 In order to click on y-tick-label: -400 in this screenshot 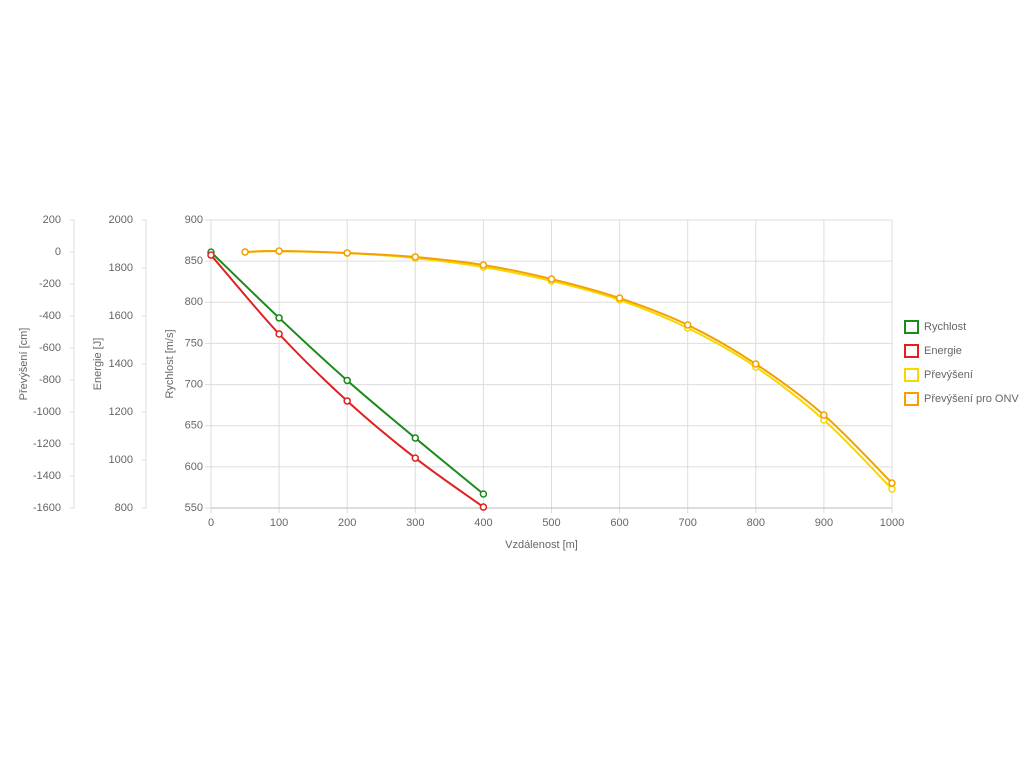, I will do `click(50, 316)`.